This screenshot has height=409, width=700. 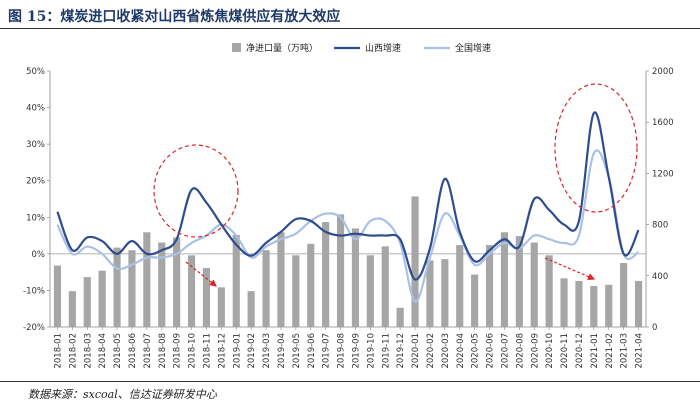 I want to click on left-tick-label: 40%, so click(x=35, y=109).